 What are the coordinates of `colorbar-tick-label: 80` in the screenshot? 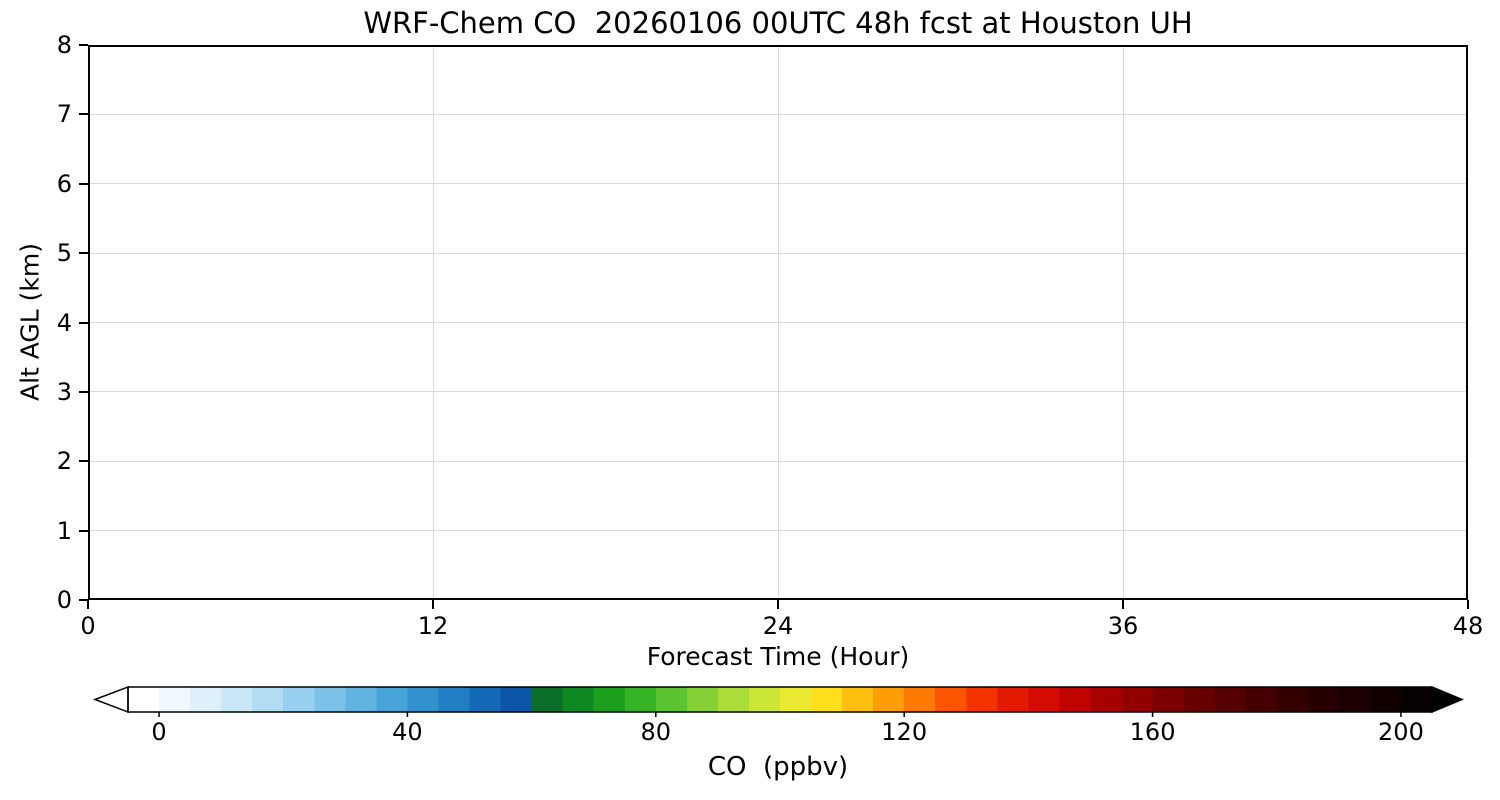 It's located at (656, 732).